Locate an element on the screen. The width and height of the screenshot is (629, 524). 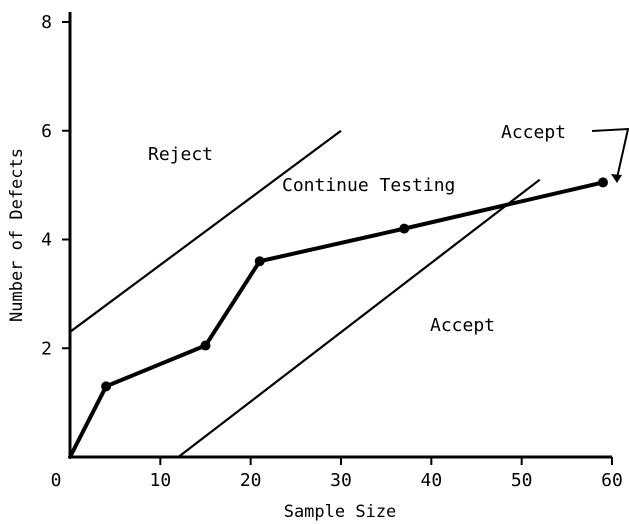
accept-region-label: Accept is located at coordinates (462, 325).